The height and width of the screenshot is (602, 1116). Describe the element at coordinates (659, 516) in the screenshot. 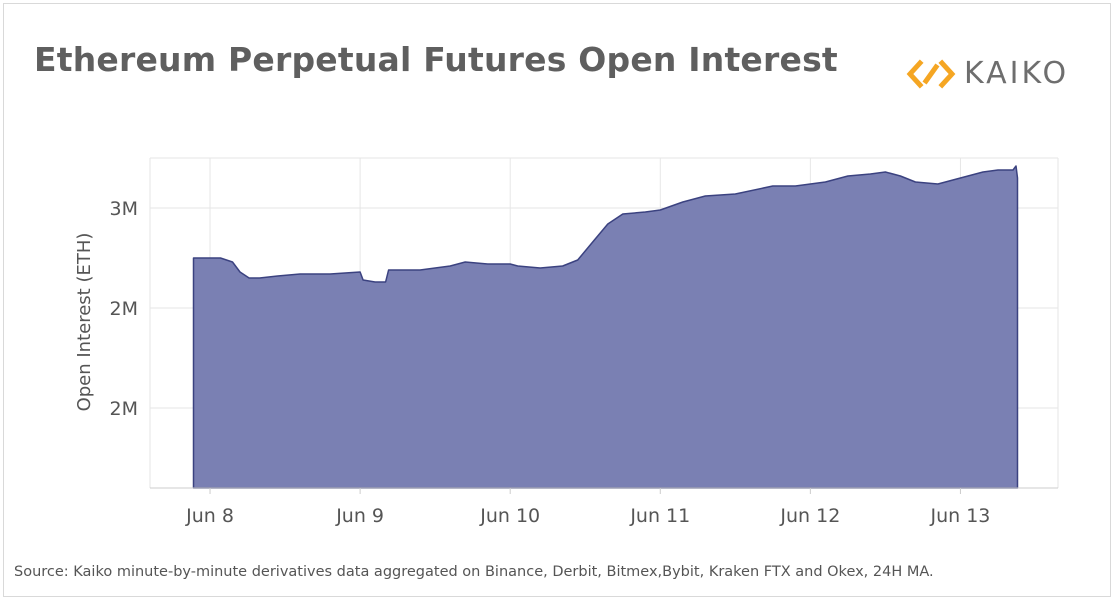

I see `x-tick-label: Jun 11` at that location.